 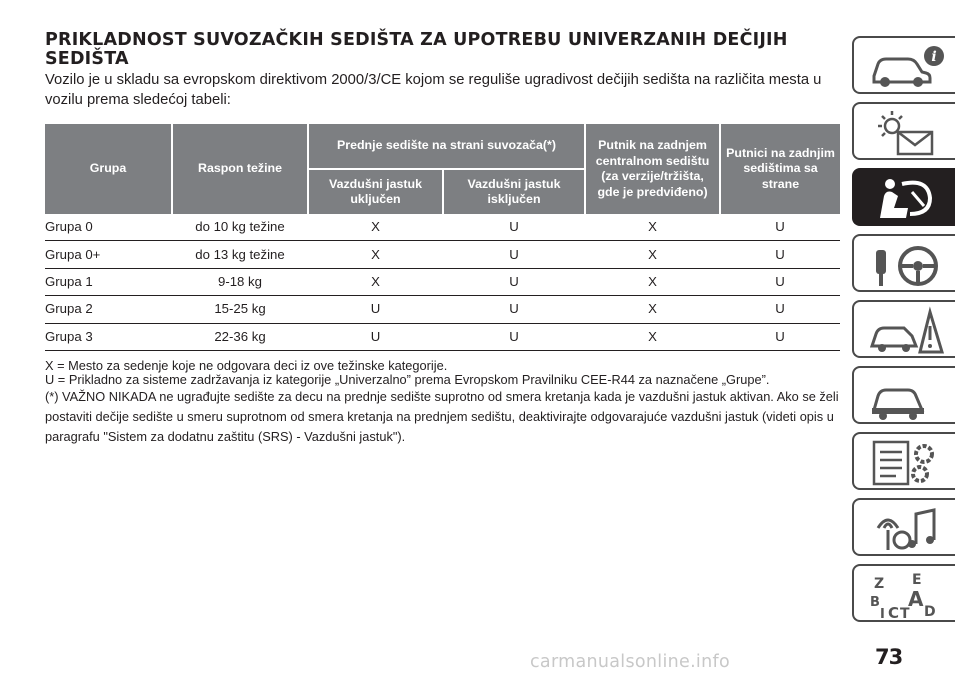 What do you see at coordinates (108, 254) in the screenshot?
I see `cell-group: Grupa 0+` at bounding box center [108, 254].